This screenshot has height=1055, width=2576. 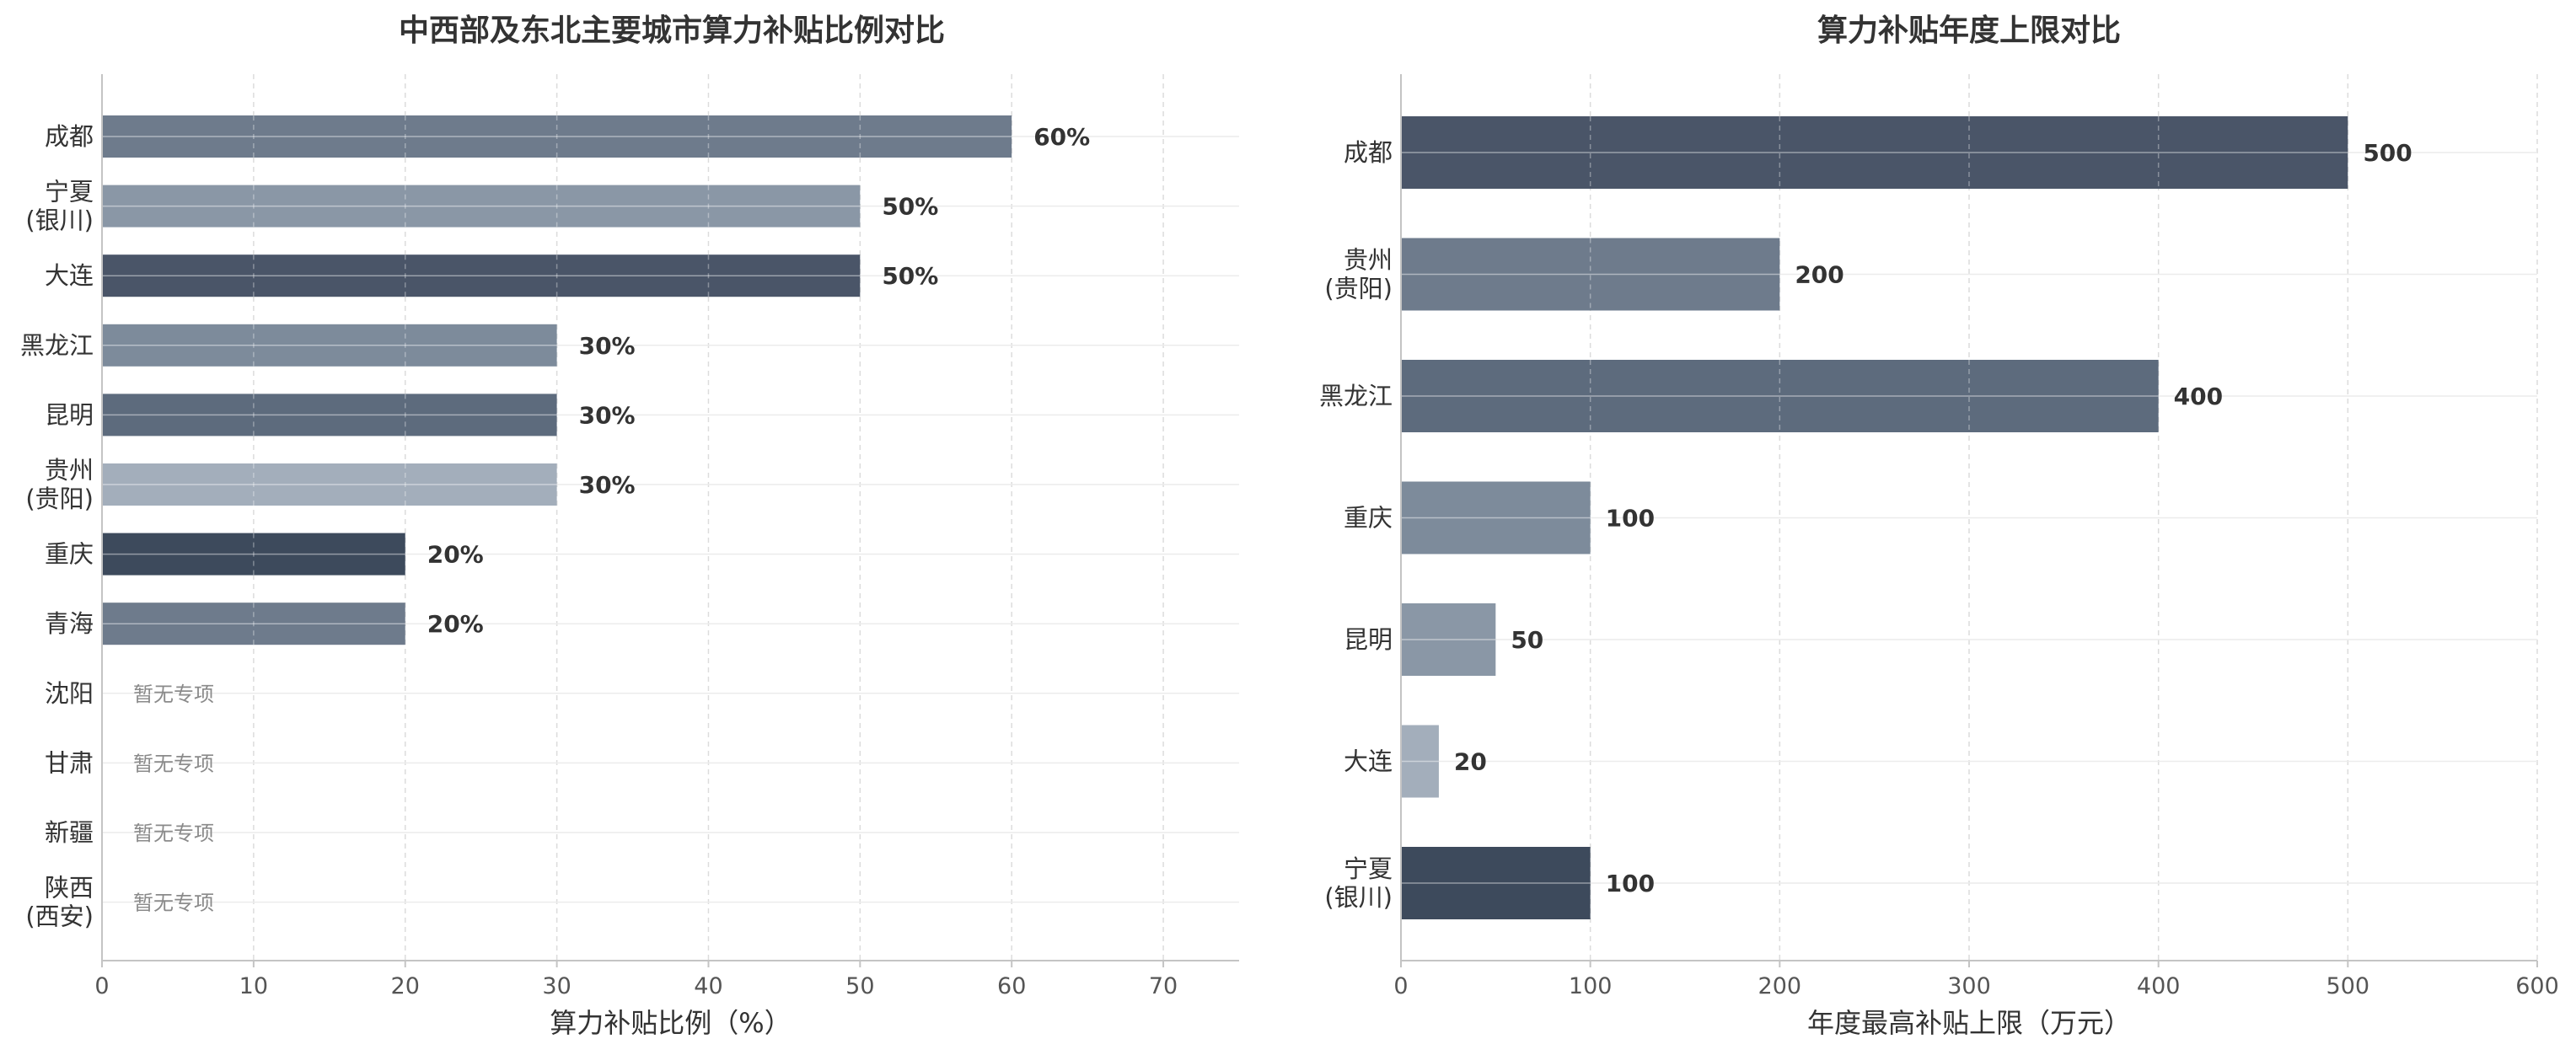 I want to click on chart-2-category-label-5: 大连, so click(x=1368, y=761).